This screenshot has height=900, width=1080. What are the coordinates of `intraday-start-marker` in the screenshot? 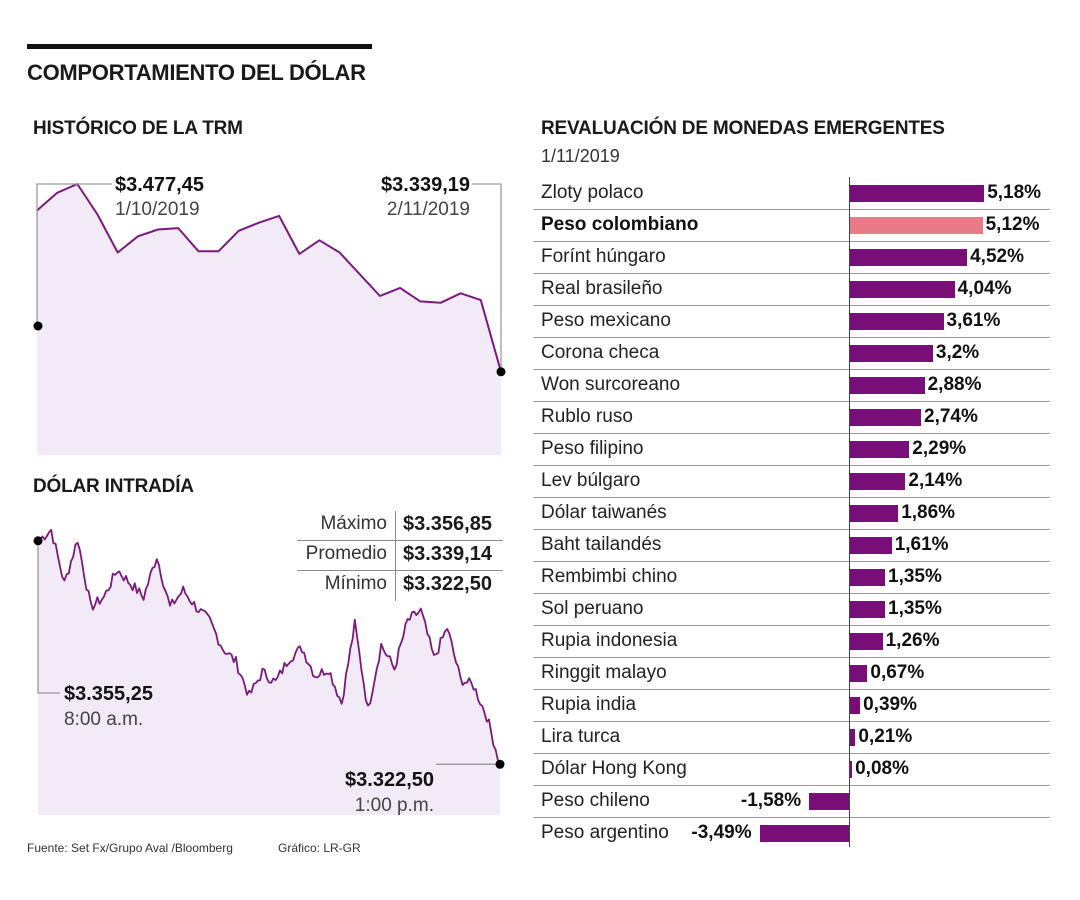 It's located at (38, 541).